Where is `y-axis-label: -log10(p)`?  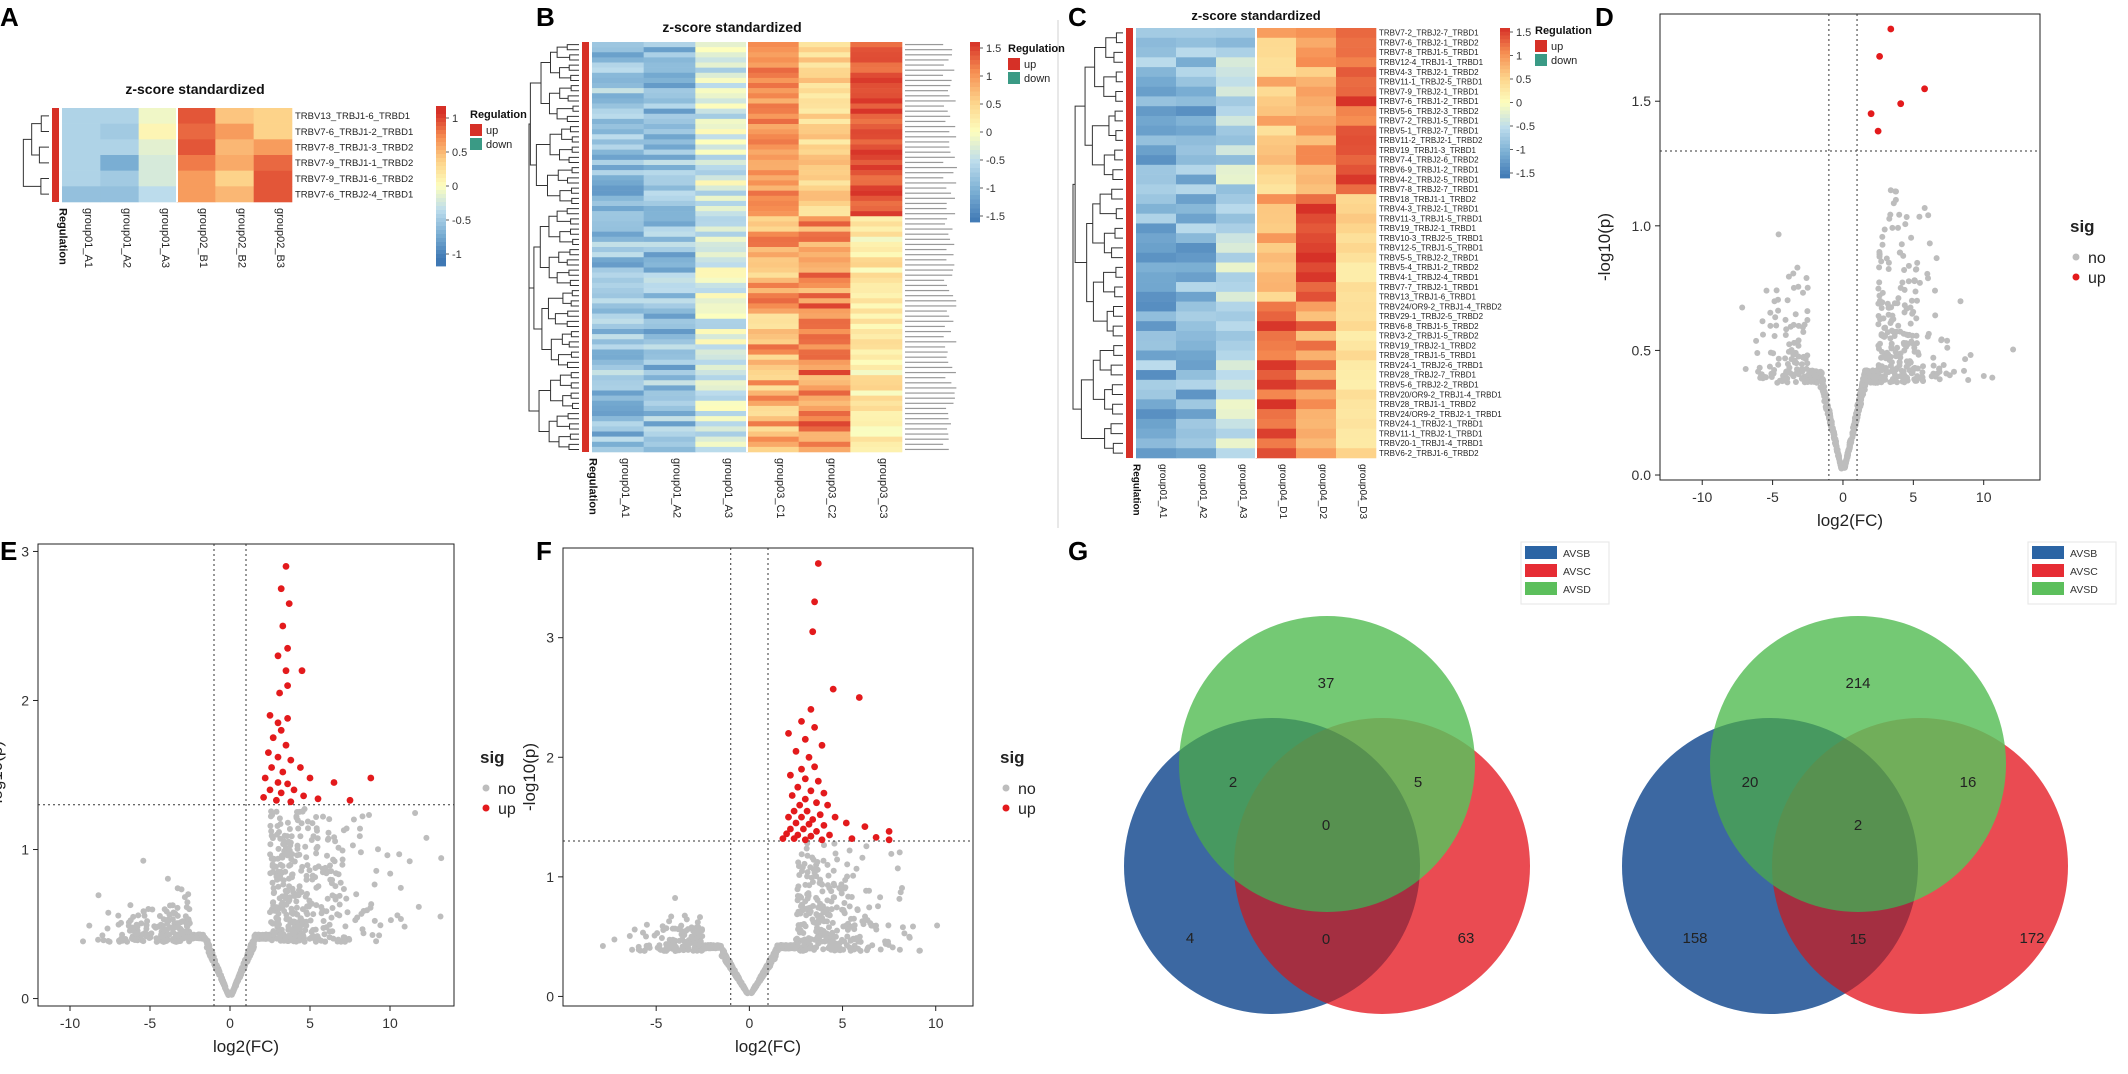
y-axis-label: -log10(p) is located at coordinates (1604, 247).